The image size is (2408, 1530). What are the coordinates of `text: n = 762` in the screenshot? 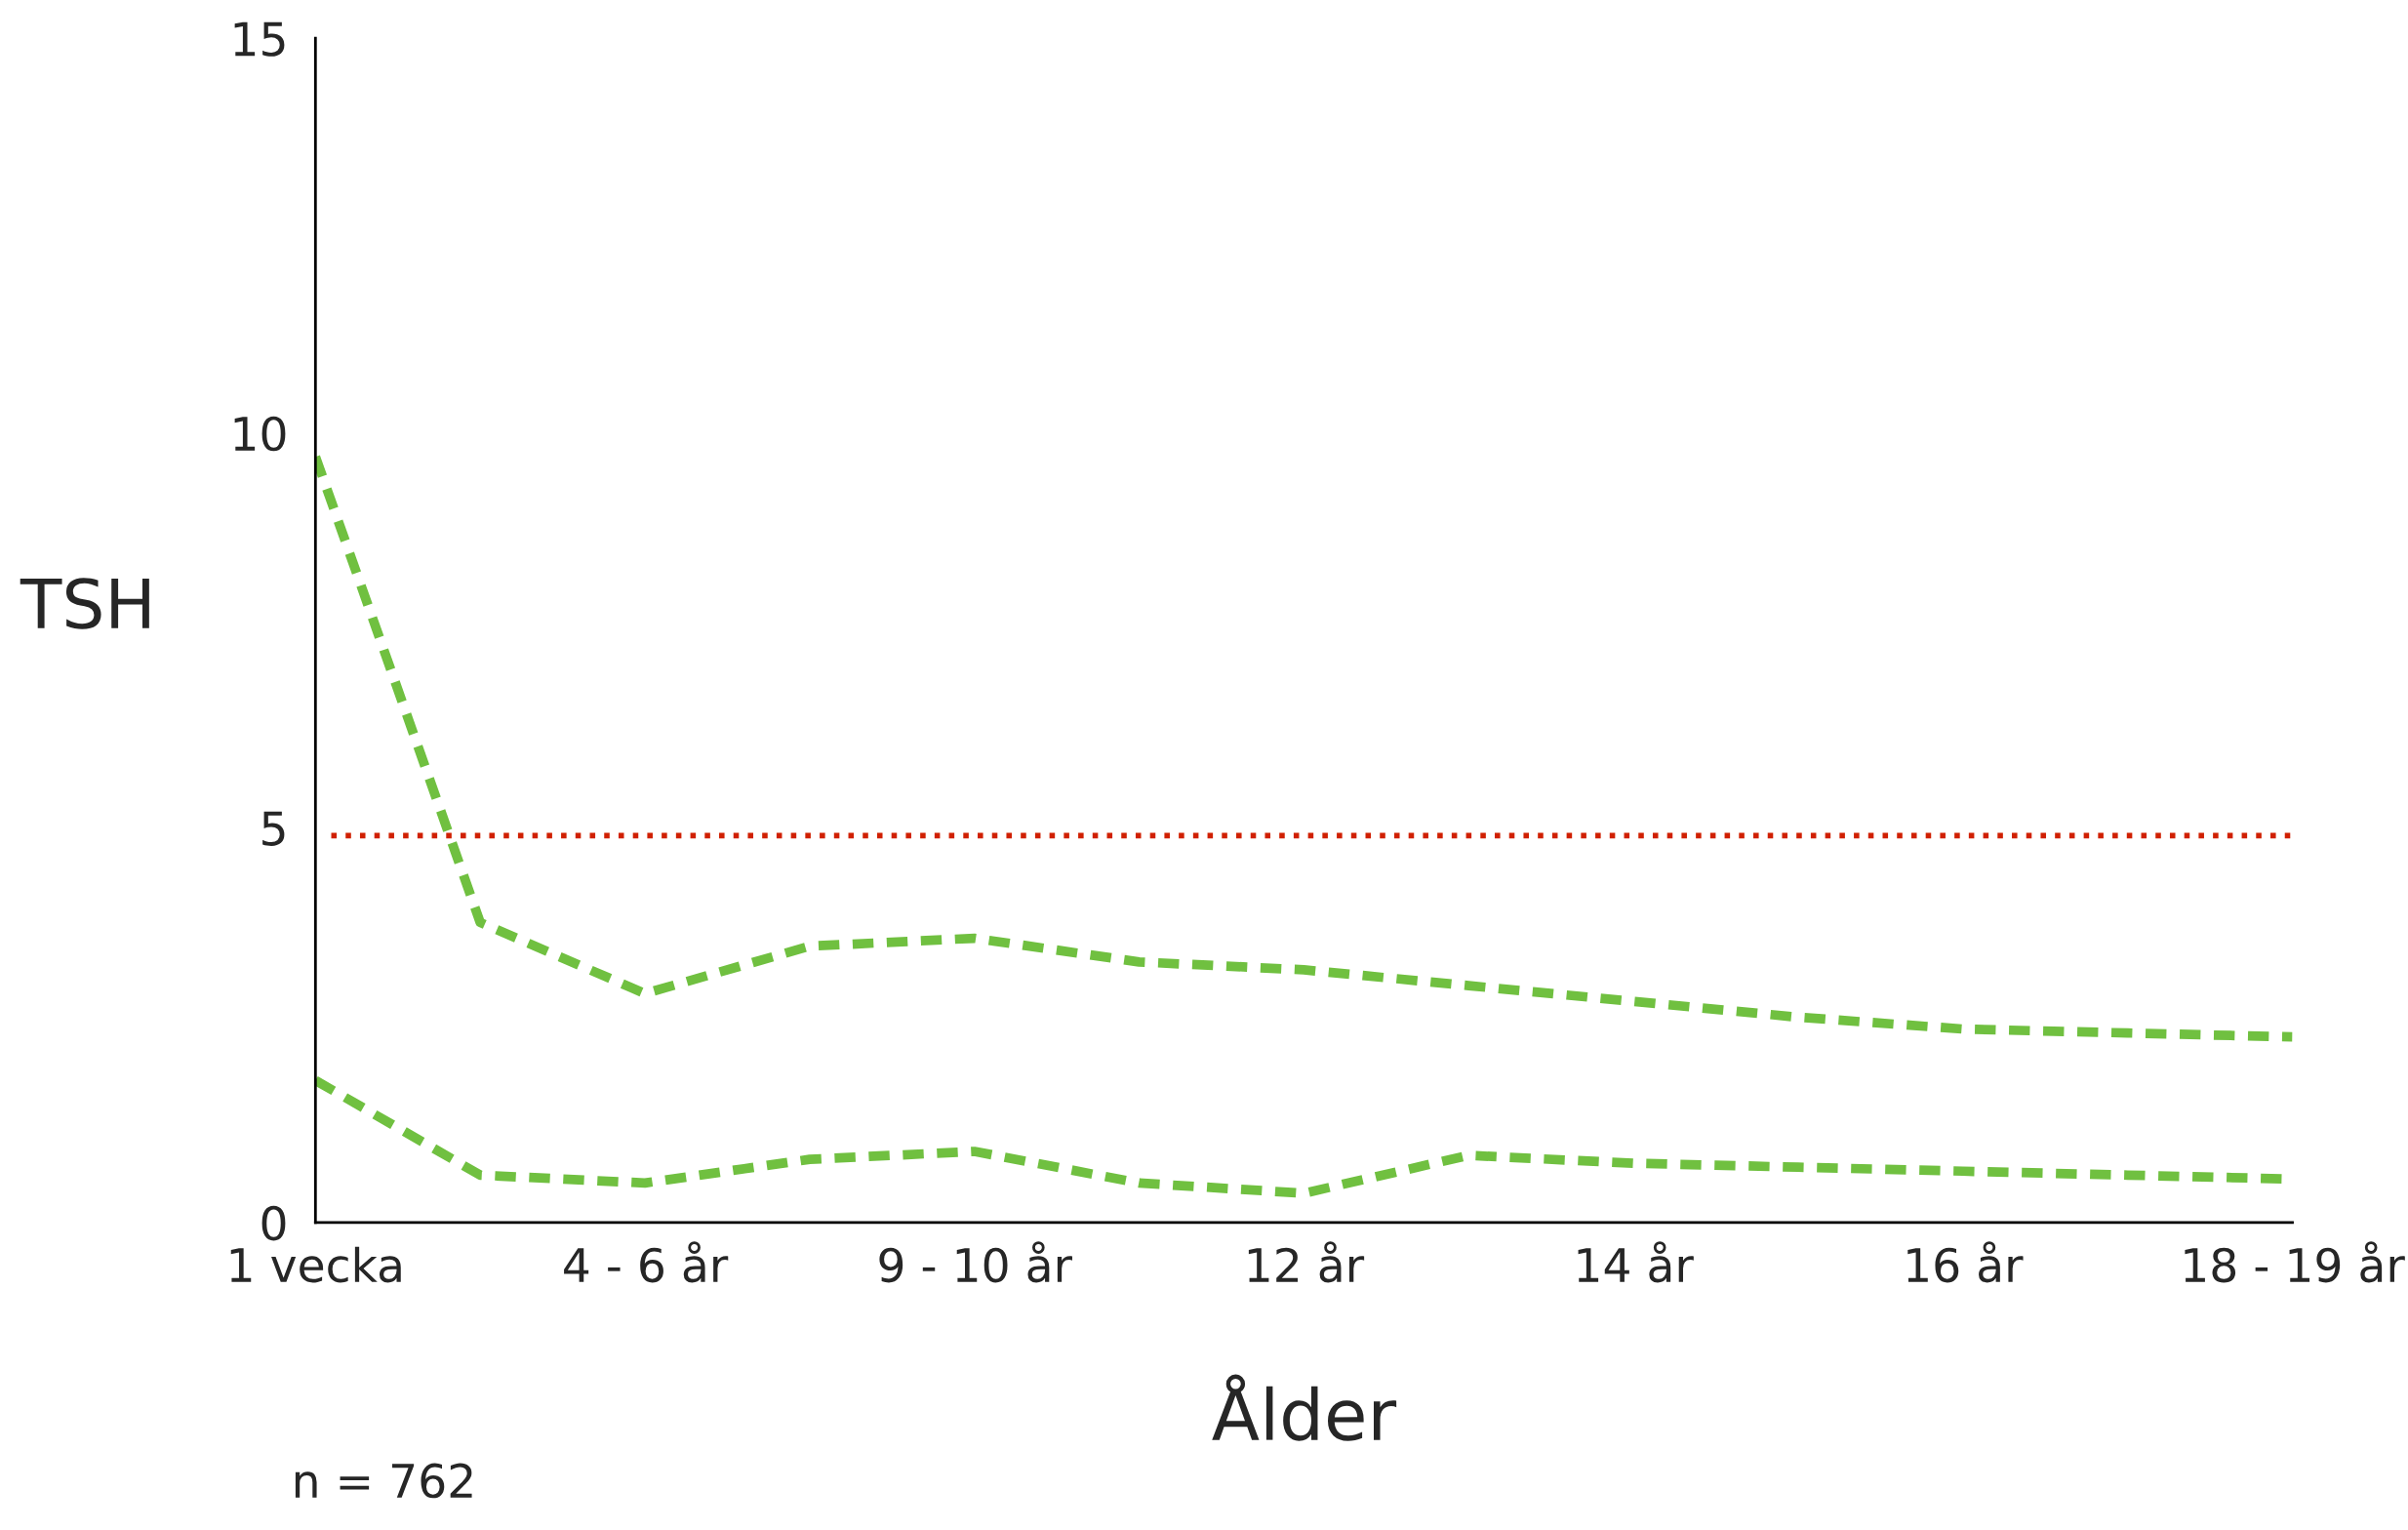 It's located at (383, 1481).